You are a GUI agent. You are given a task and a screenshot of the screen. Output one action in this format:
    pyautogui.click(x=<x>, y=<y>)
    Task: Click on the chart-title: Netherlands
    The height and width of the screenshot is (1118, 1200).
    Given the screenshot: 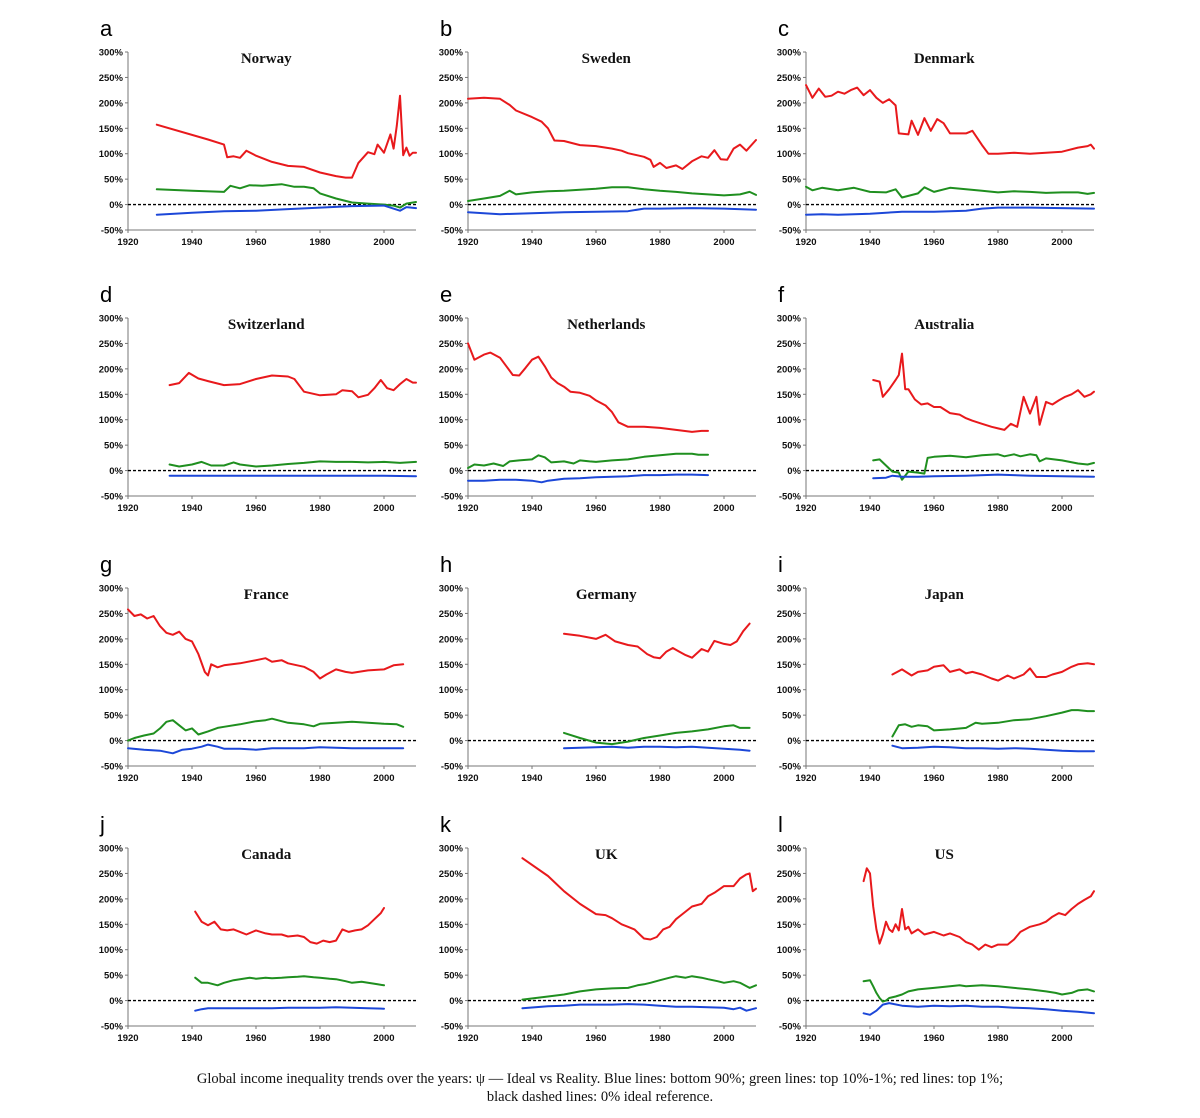 What is the action you would take?
    pyautogui.click(x=606, y=325)
    